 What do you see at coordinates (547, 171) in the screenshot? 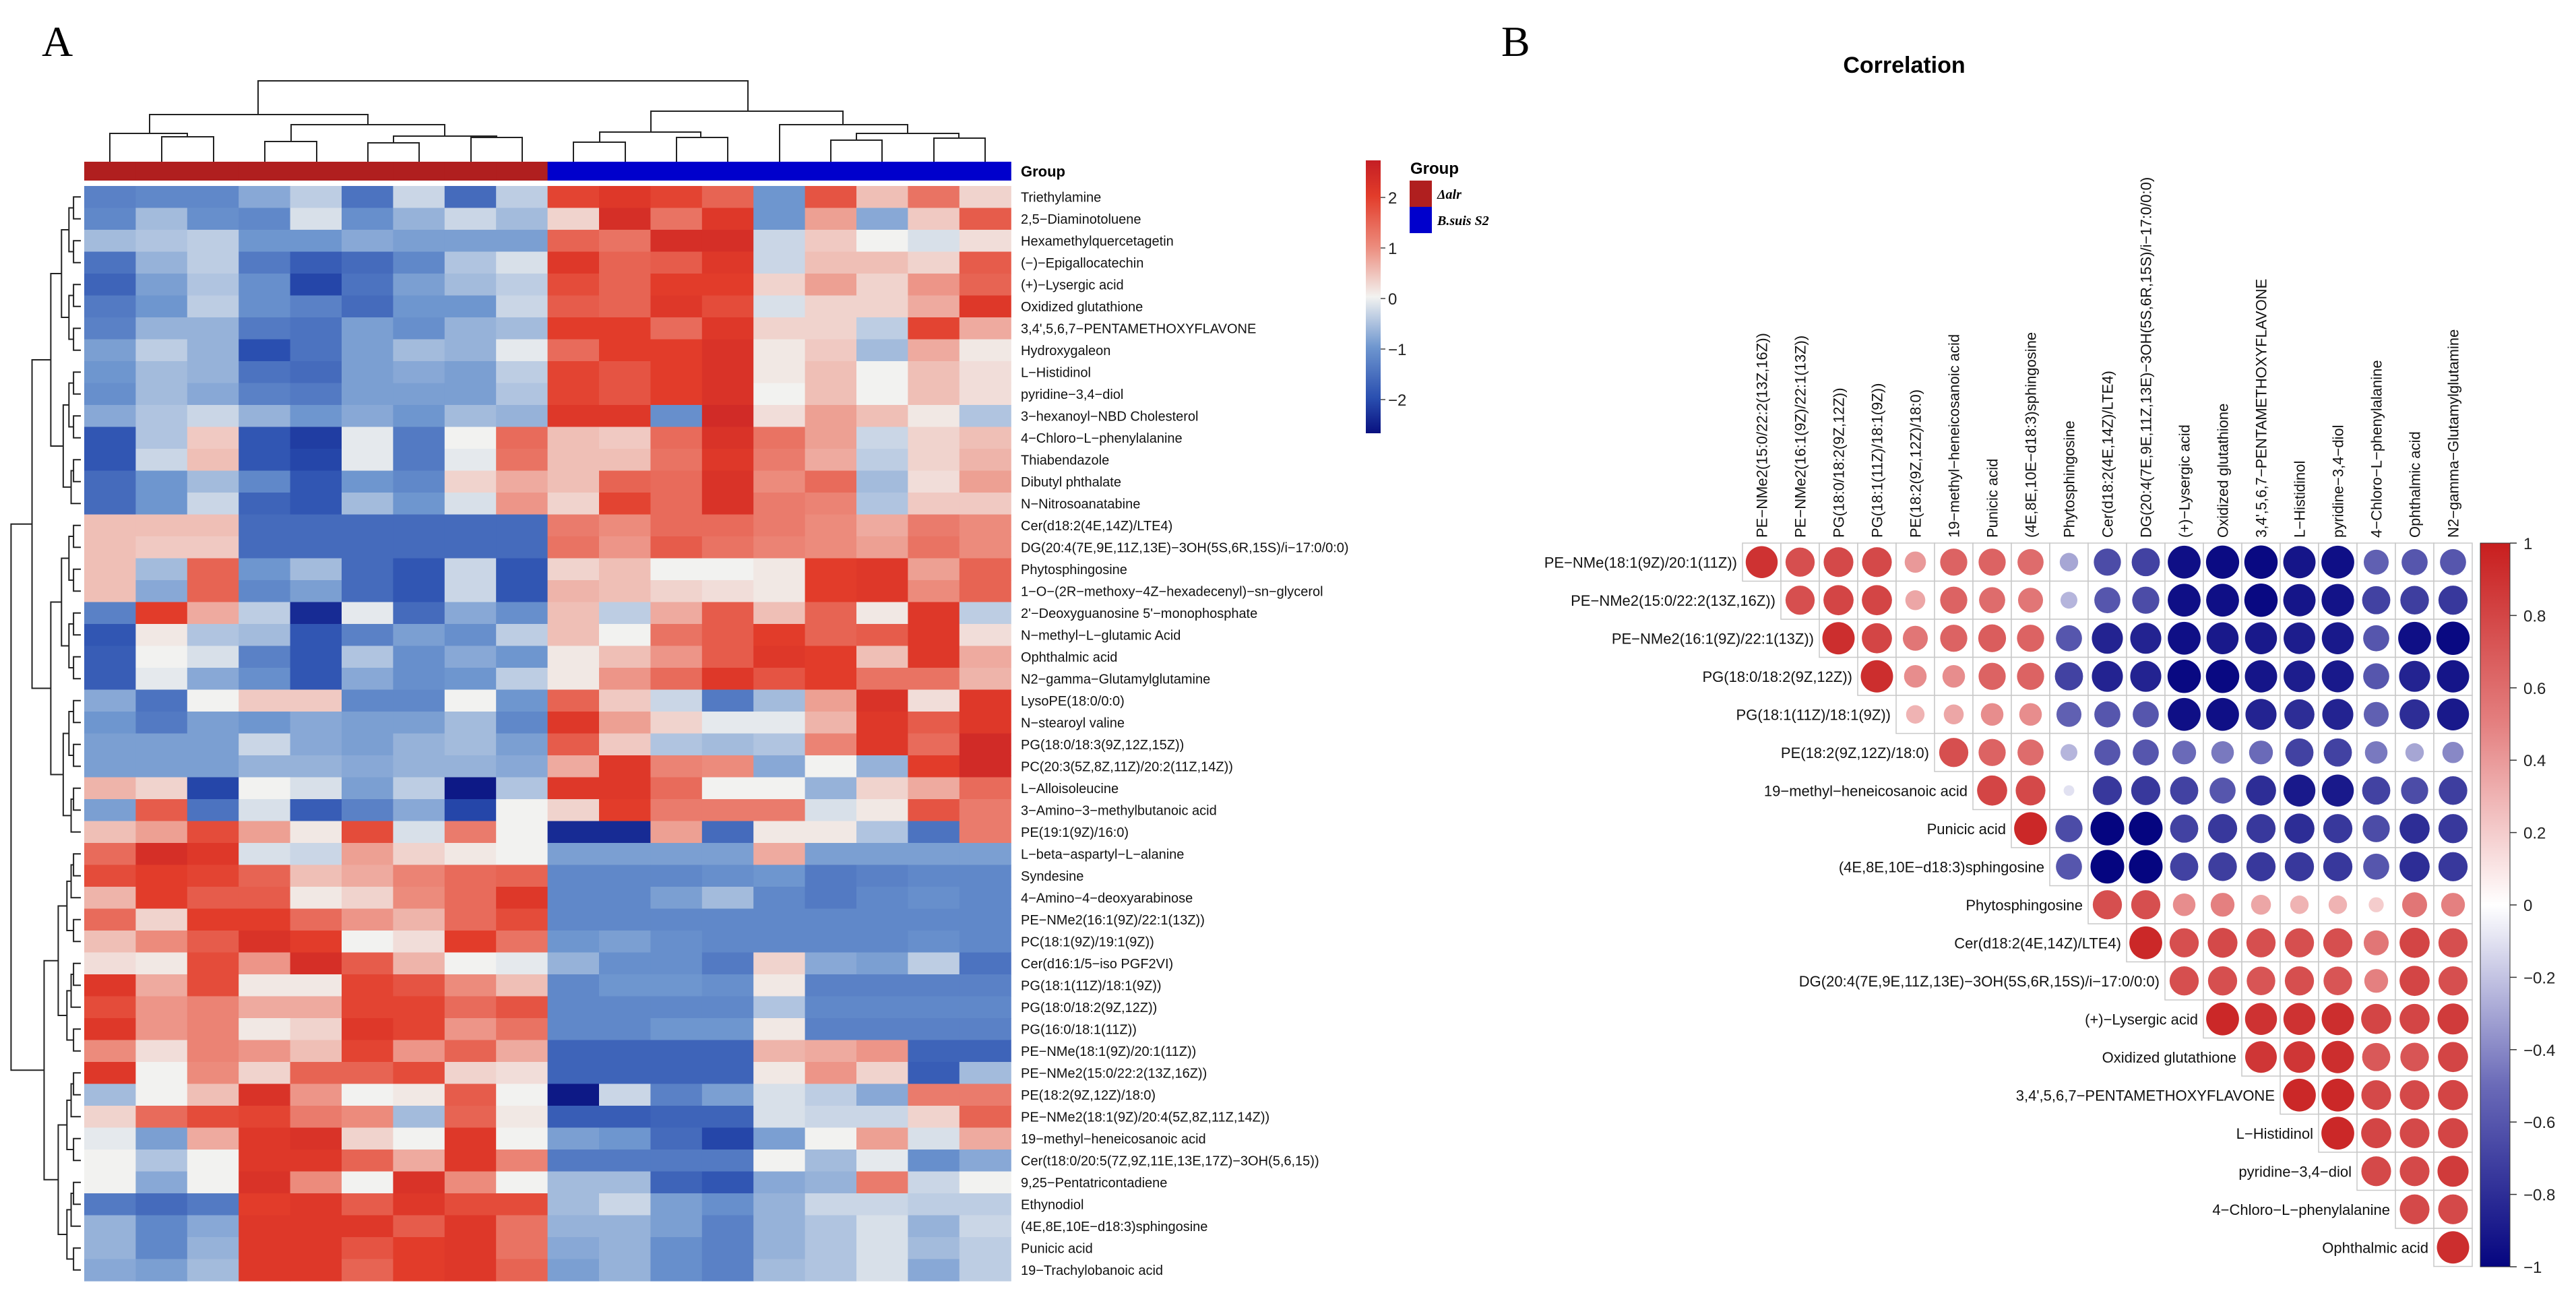
I see `group-annotation-bar` at bounding box center [547, 171].